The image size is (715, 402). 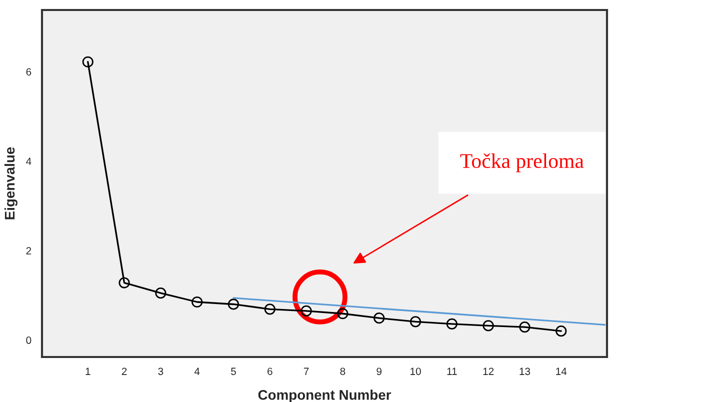 I want to click on x-tick-label: 7, so click(x=306, y=371).